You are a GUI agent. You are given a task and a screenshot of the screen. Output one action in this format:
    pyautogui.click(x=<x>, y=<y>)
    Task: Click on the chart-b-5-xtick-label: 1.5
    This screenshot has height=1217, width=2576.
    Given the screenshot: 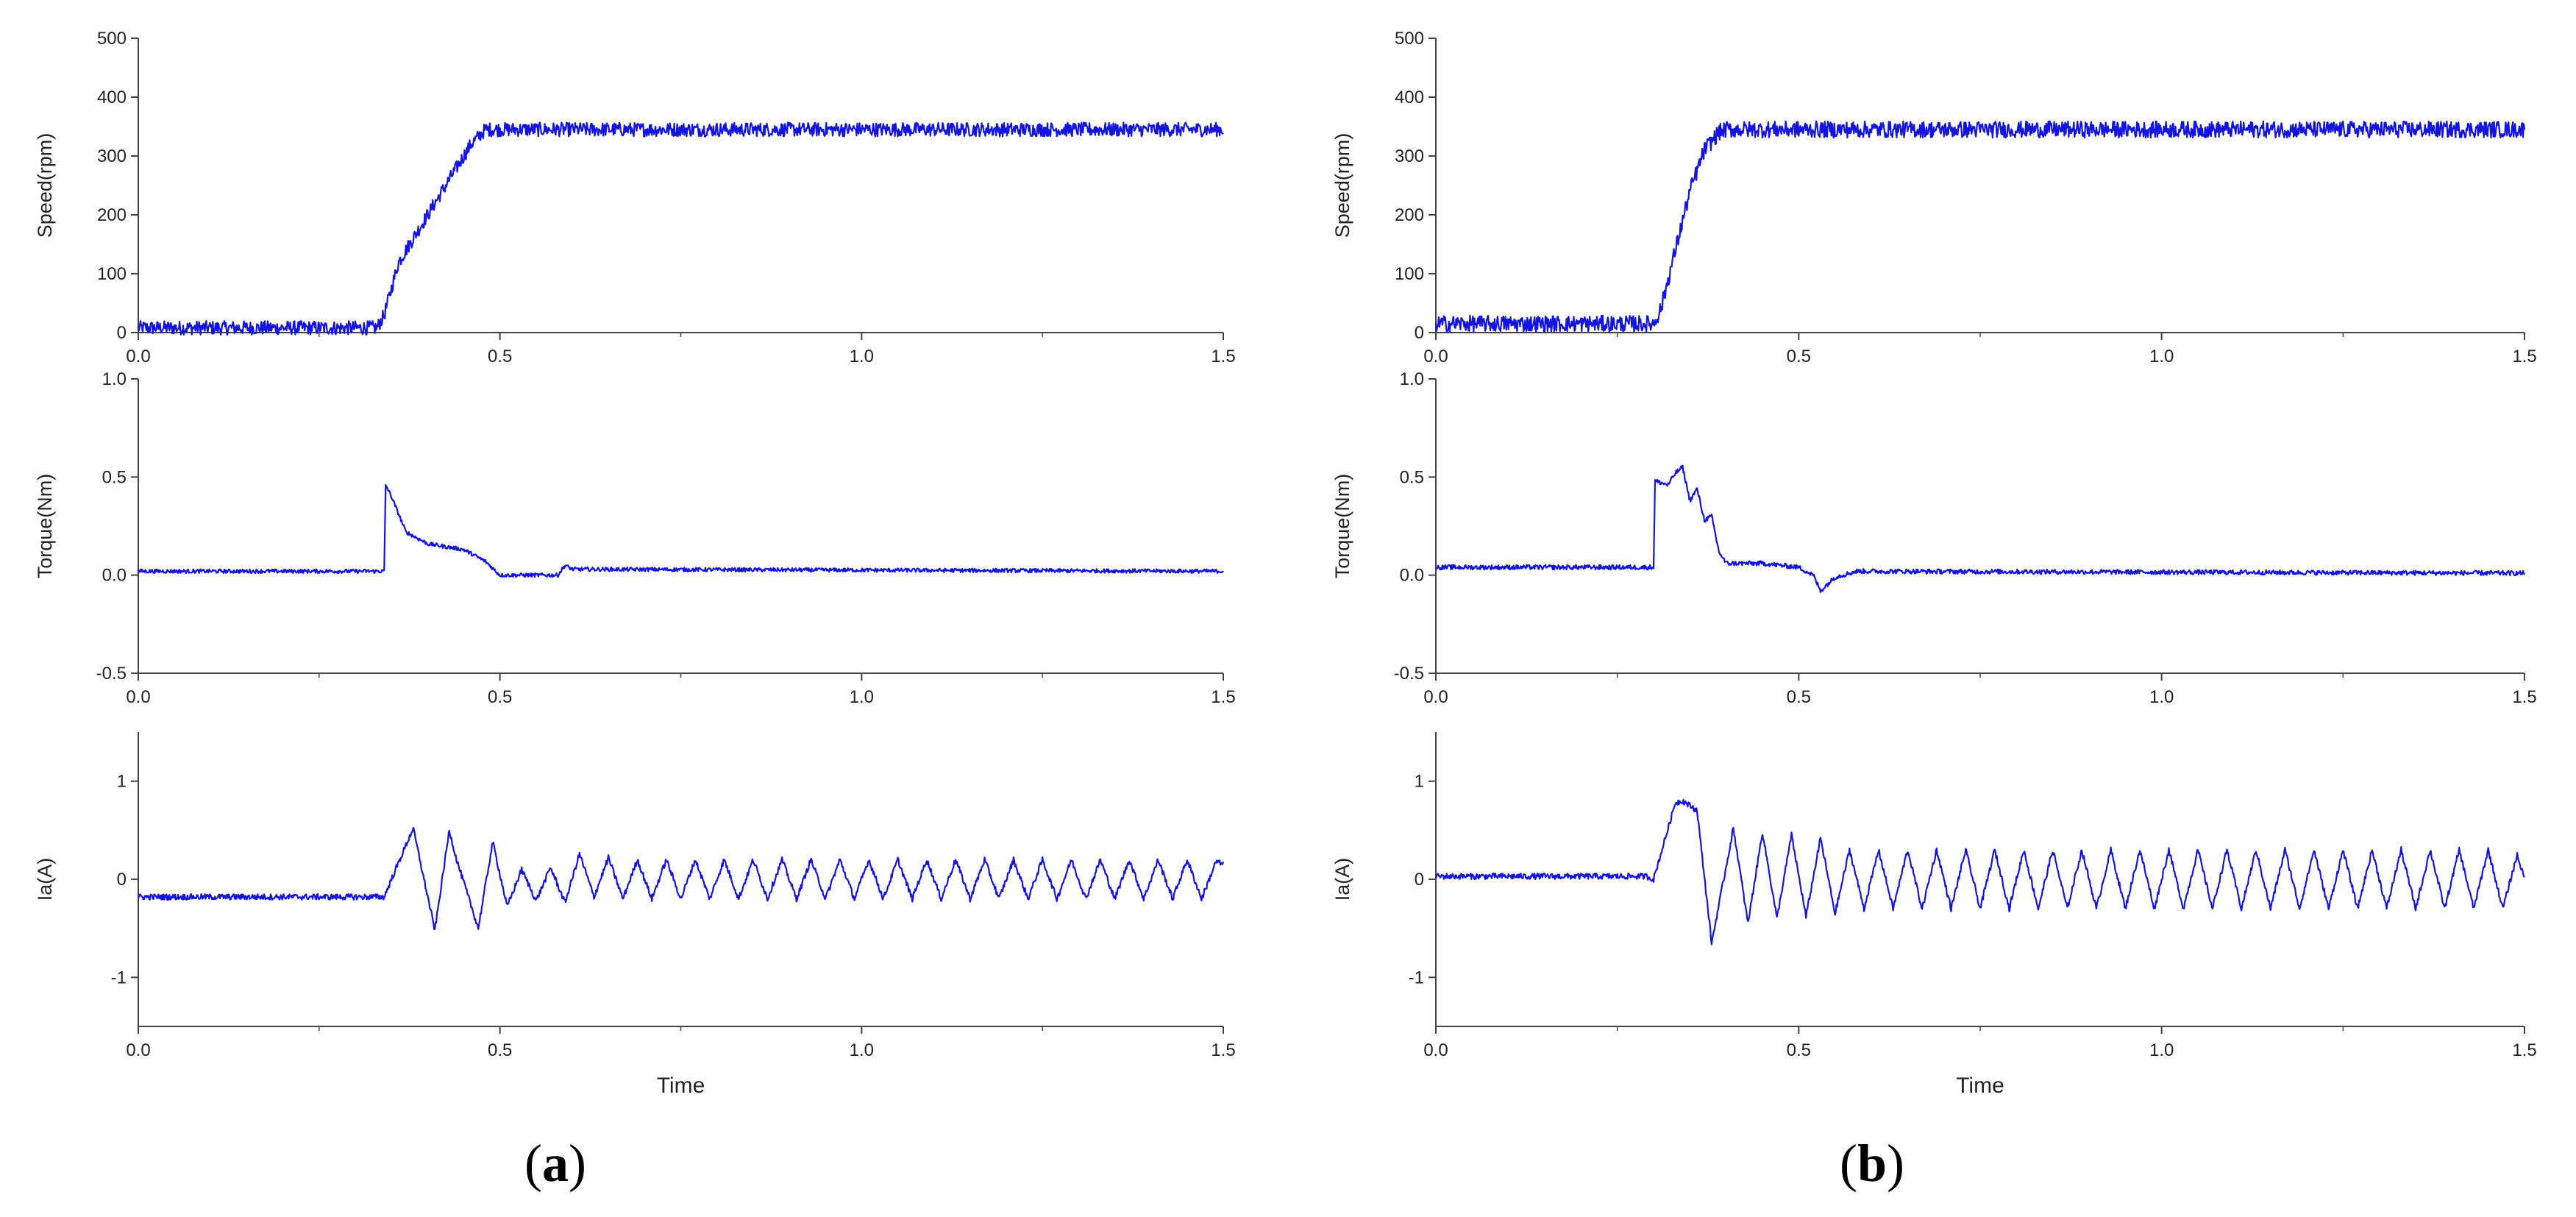 What is the action you would take?
    pyautogui.click(x=2524, y=1050)
    